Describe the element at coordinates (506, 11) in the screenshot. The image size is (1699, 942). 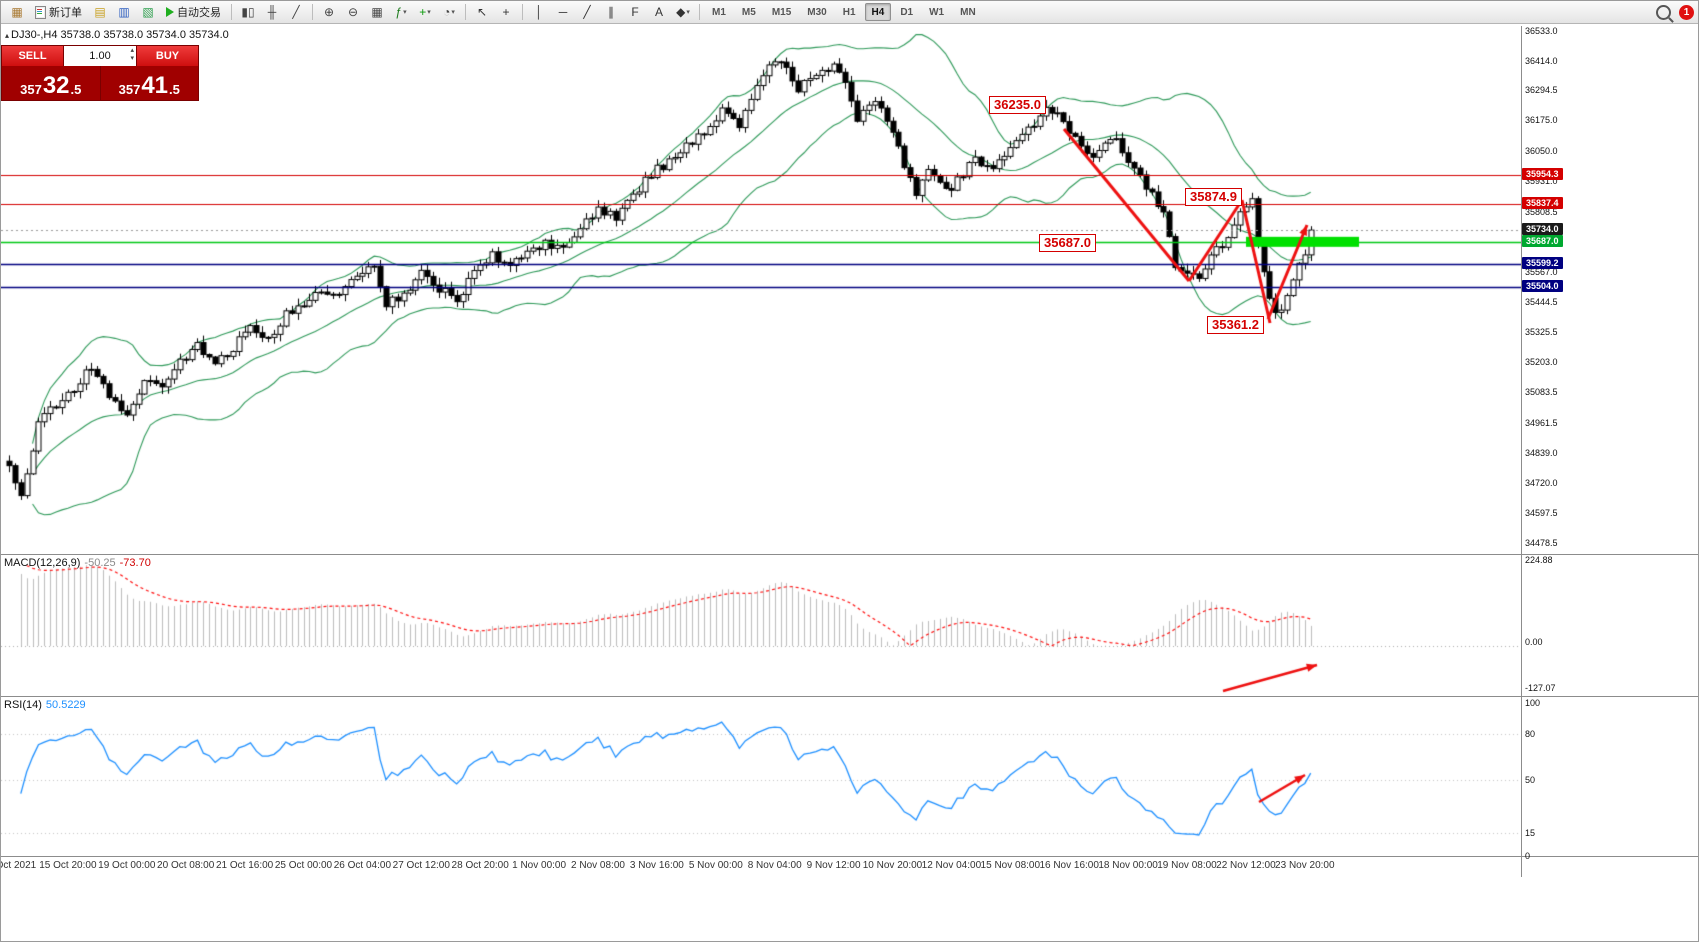
I see `crosshair-icon: +` at that location.